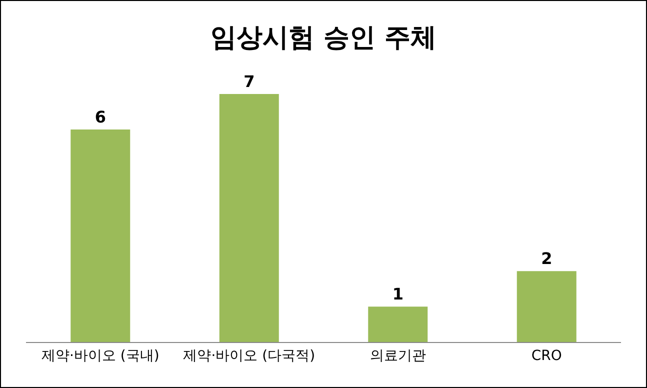 The width and height of the screenshot is (647, 388). Describe the element at coordinates (546, 258) in the screenshot. I see `data-label: 2` at that location.